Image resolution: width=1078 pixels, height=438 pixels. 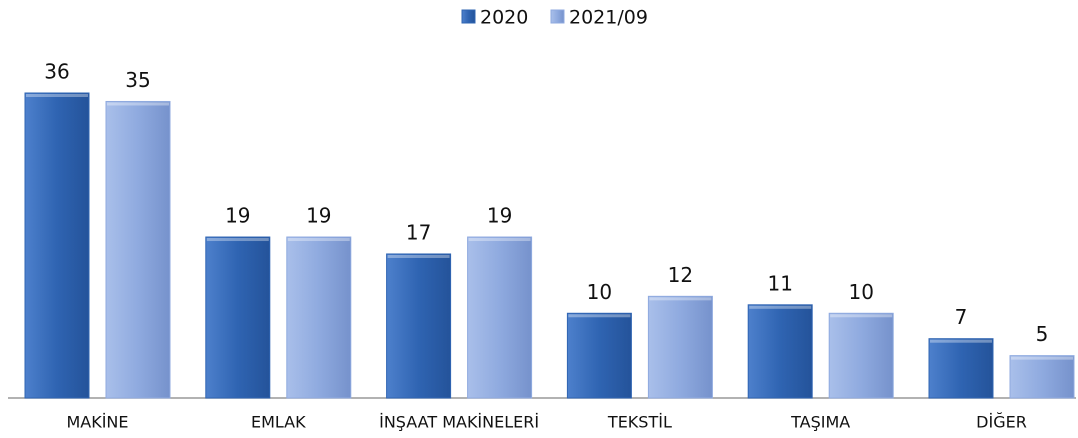 What do you see at coordinates (820, 422) in the screenshot?
I see `x-tick-label: TAŞIMA` at bounding box center [820, 422].